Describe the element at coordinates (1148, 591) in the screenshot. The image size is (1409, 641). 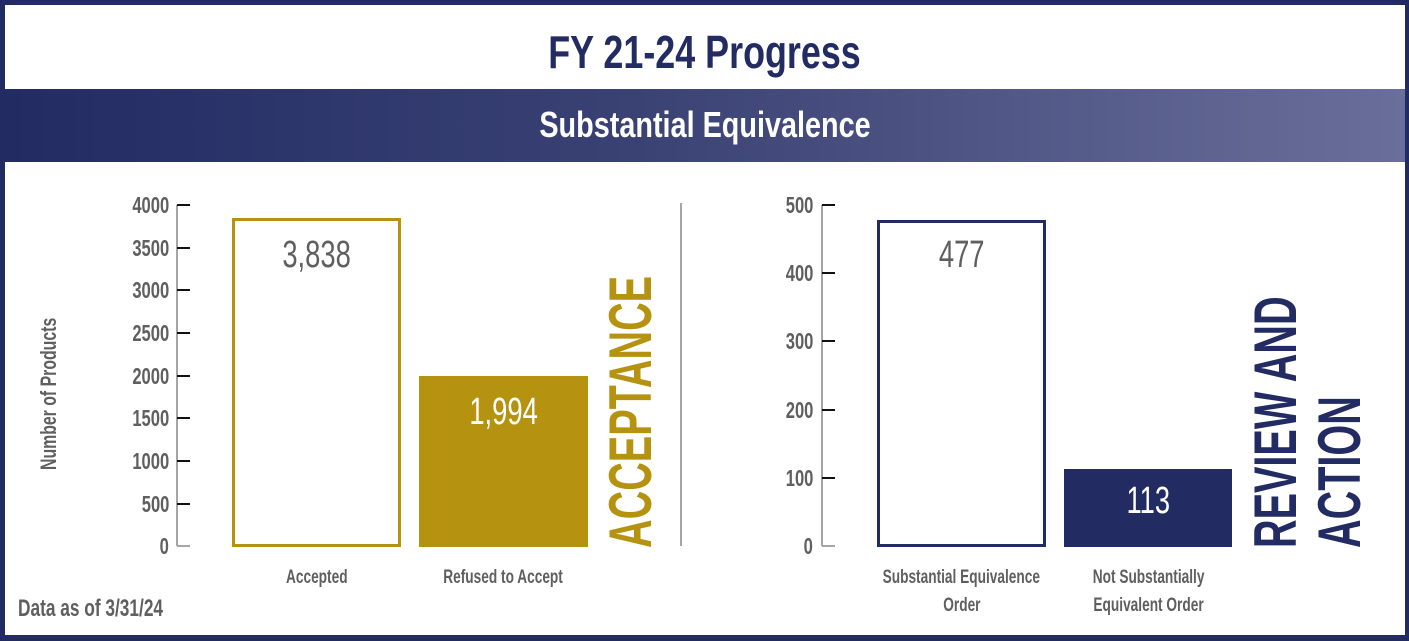
I see `x-category-label: Not Substantially Equivalent Order` at that location.